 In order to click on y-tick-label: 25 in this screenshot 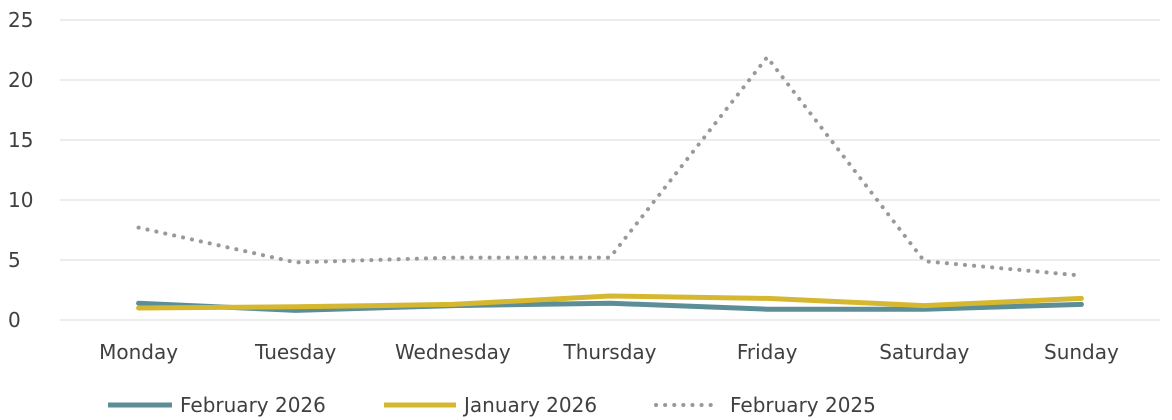, I will do `click(20, 20)`.